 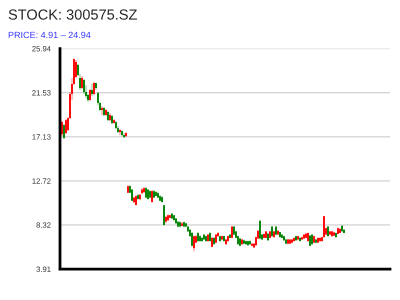 I want to click on chart-subtitle: PRICE: 4.91 – 24.94, so click(x=49, y=35).